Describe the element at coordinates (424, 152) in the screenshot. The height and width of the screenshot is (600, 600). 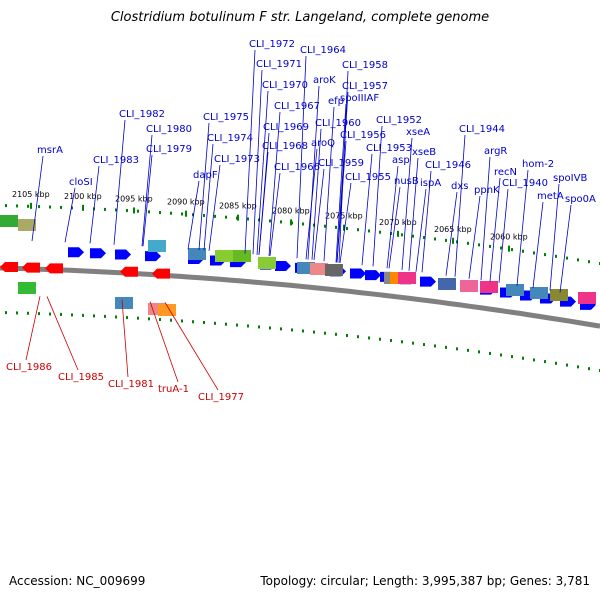
I see `forward-gene-label: xseB` at that location.